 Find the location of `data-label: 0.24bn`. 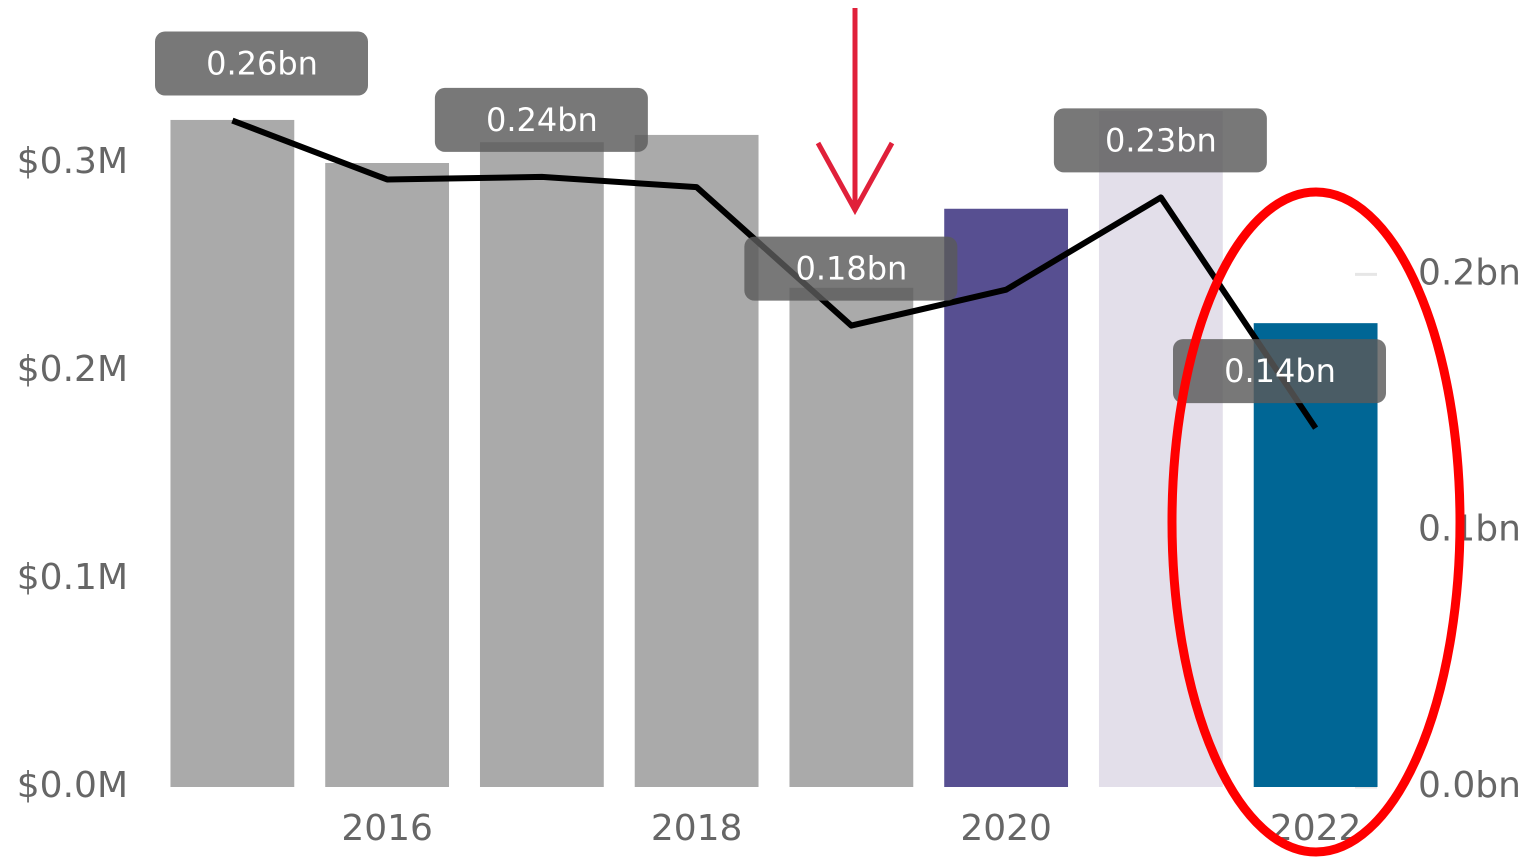

data-label: 0.24bn is located at coordinates (542, 120).